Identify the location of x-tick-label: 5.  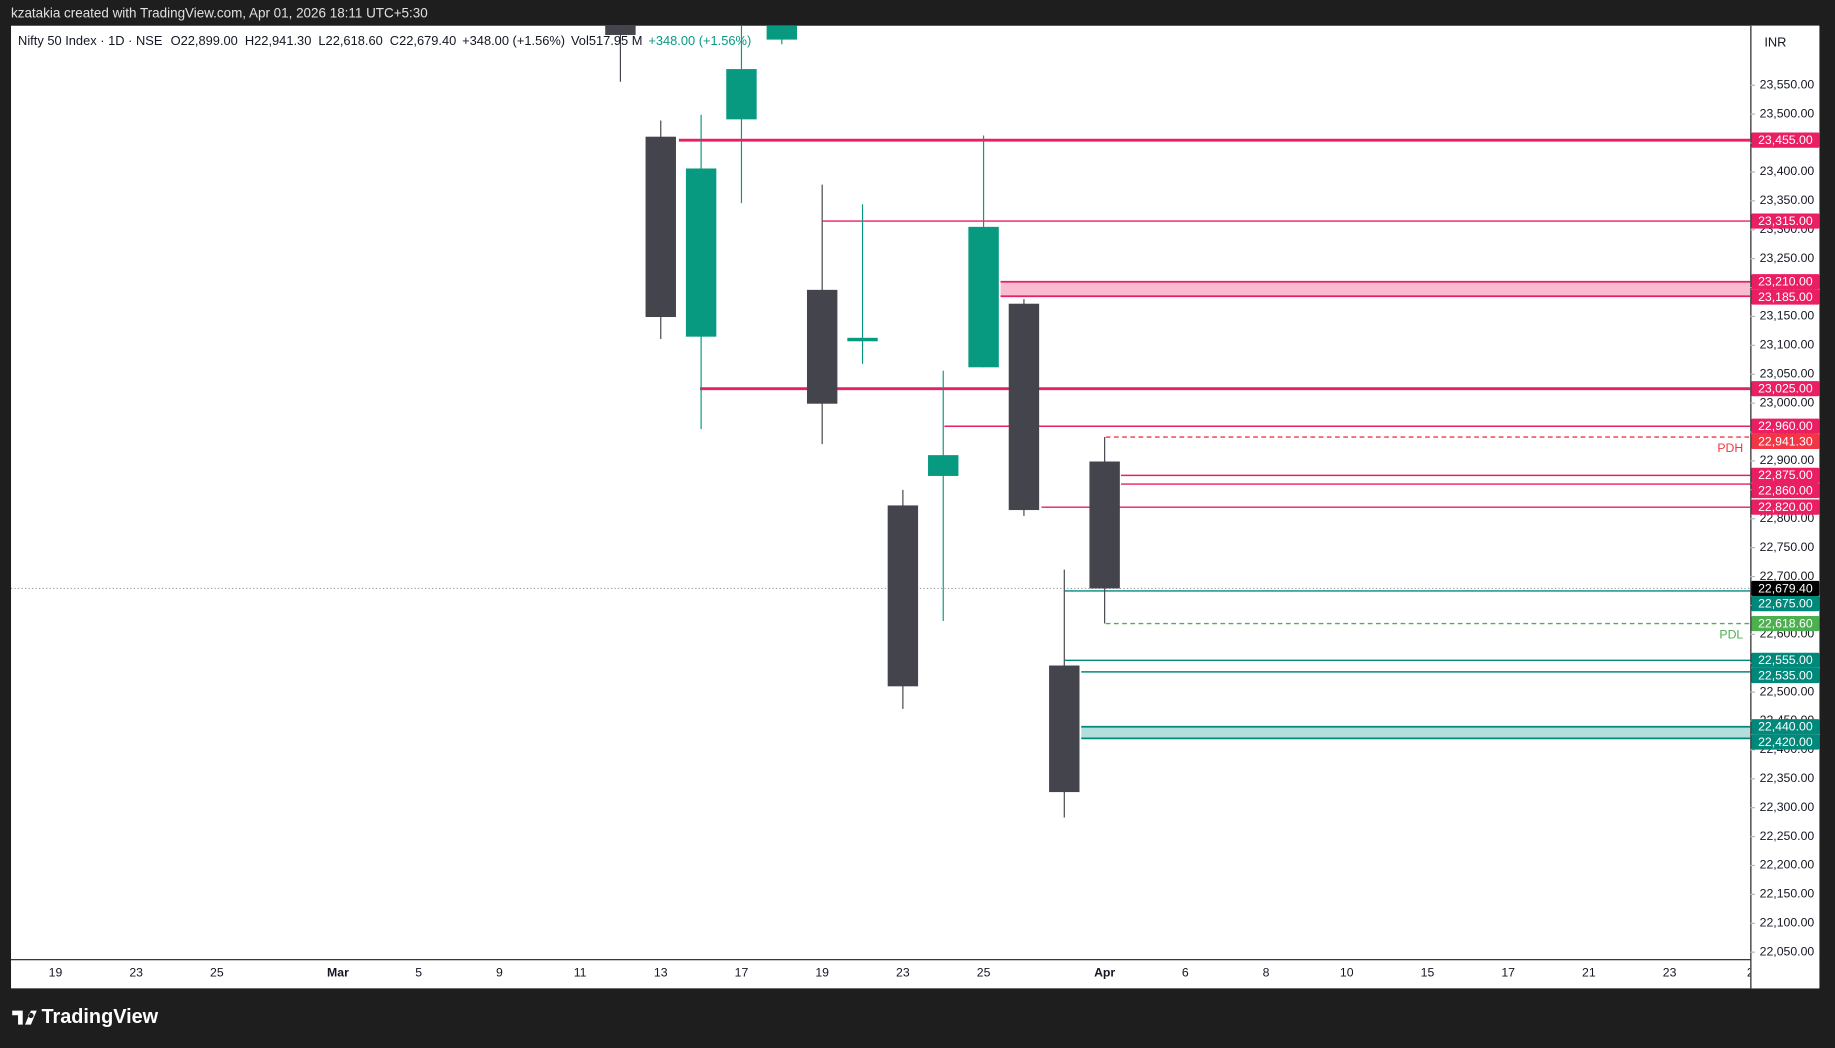
(418, 972).